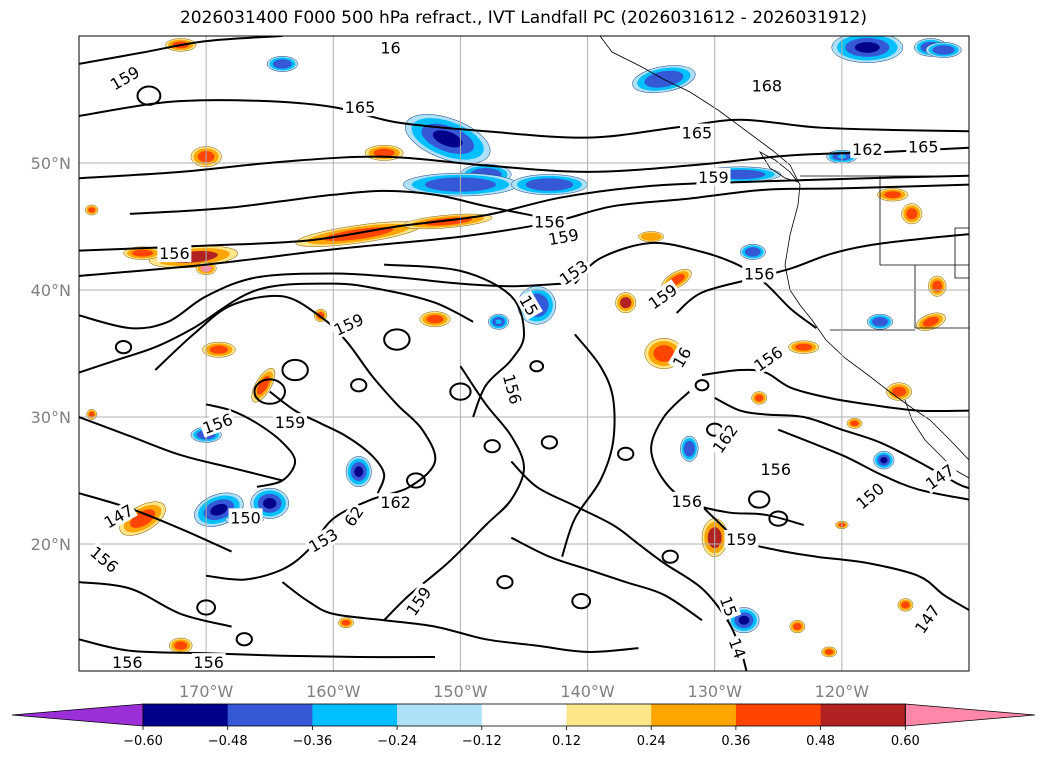 This screenshot has height=765, width=1047. Describe the element at coordinates (820, 741) in the screenshot. I see `colorbar-tick-label: 0.48` at that location.